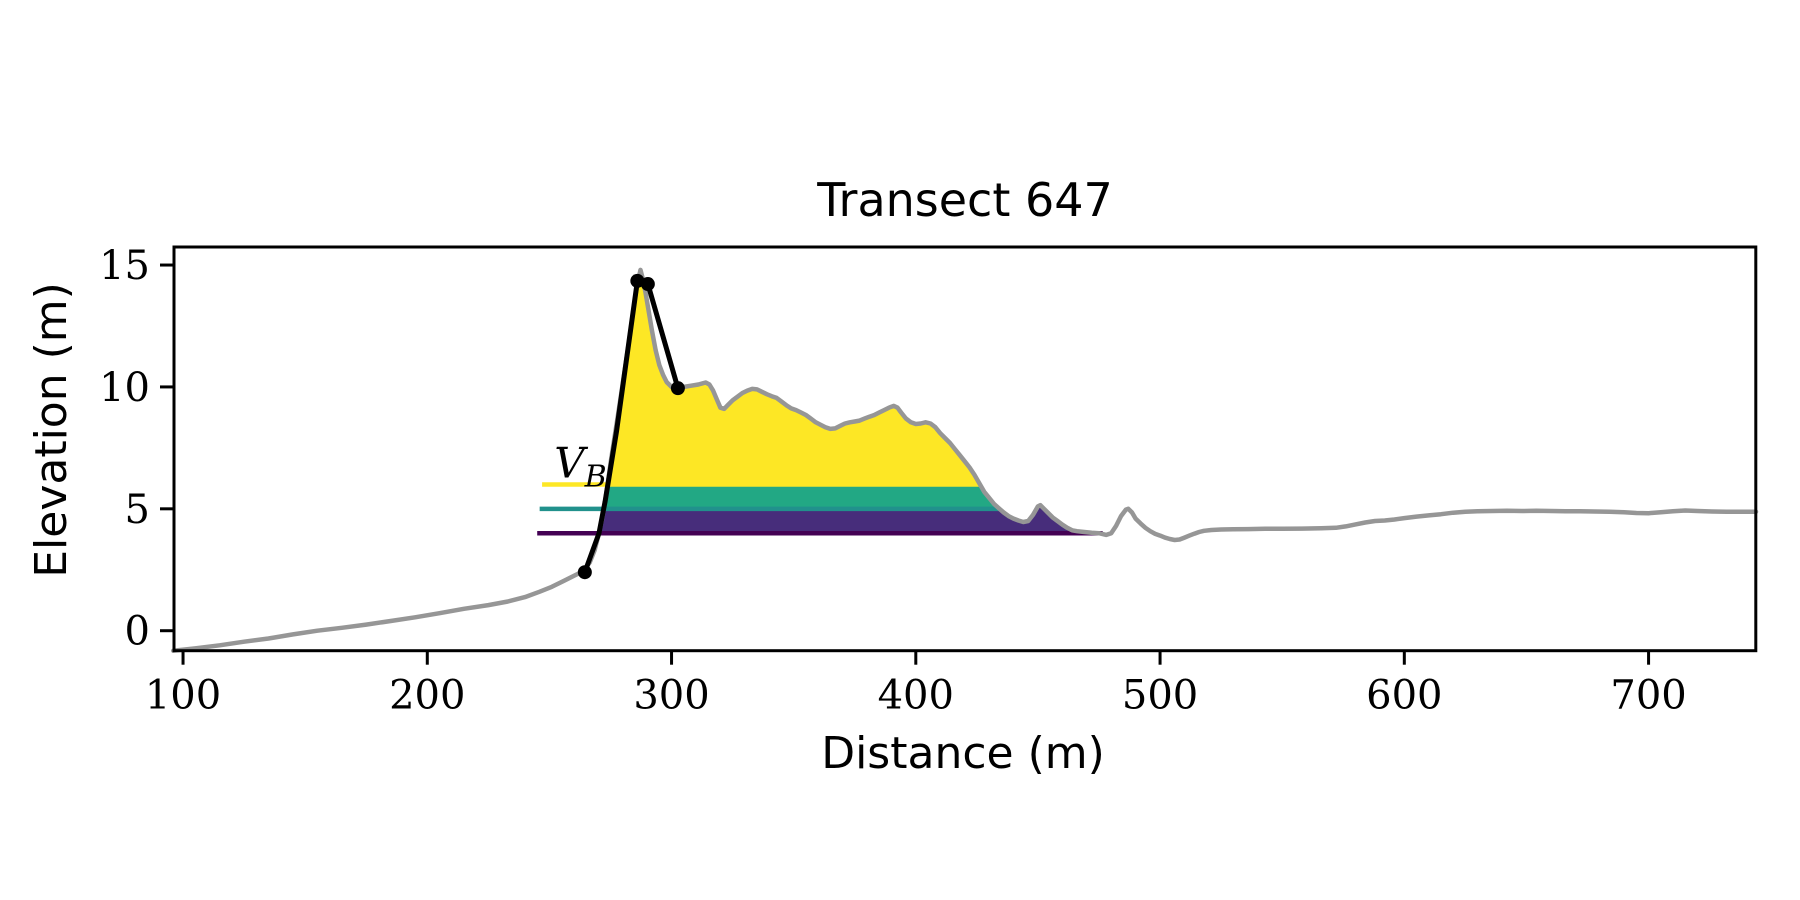 The height and width of the screenshot is (900, 1800). What do you see at coordinates (964, 200) in the screenshot?
I see `chart-title: Transect 647` at bounding box center [964, 200].